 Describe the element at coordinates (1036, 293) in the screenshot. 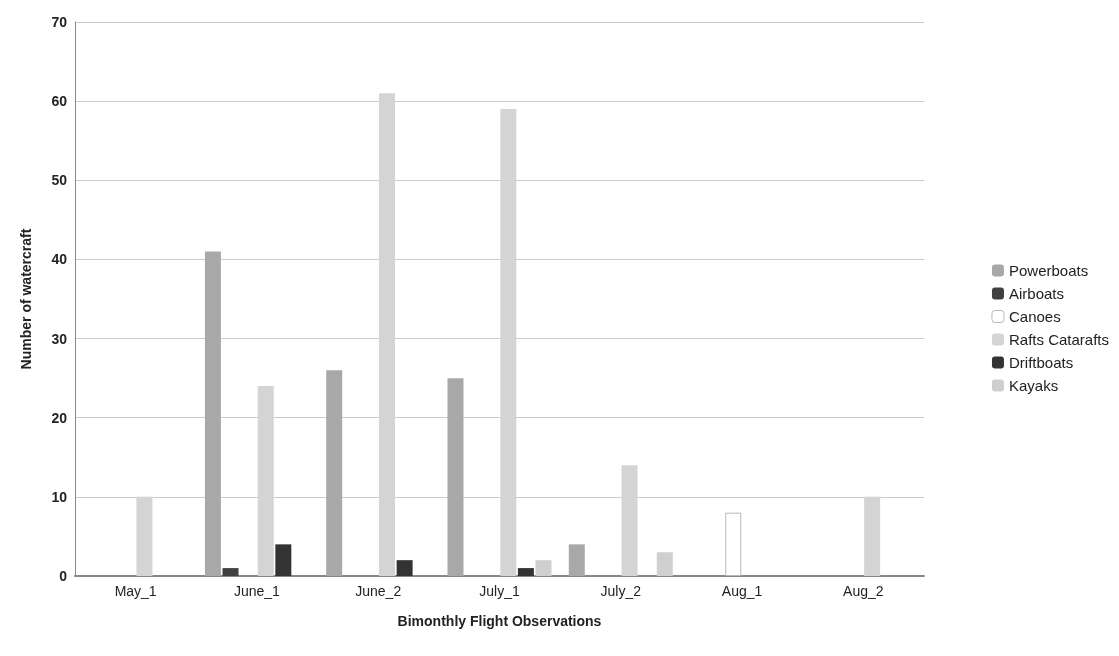

I see `legend-label: Airboats` at that location.